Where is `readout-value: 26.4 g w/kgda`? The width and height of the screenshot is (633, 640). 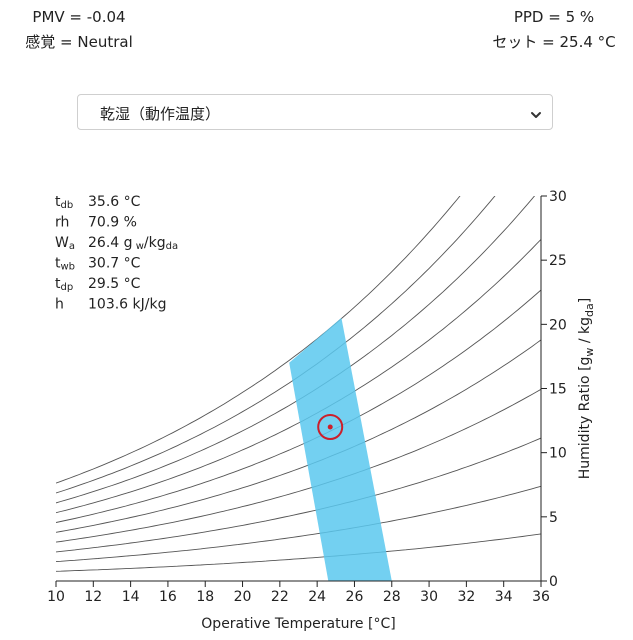 readout-value: 26.4 g w/kgda is located at coordinates (133, 243).